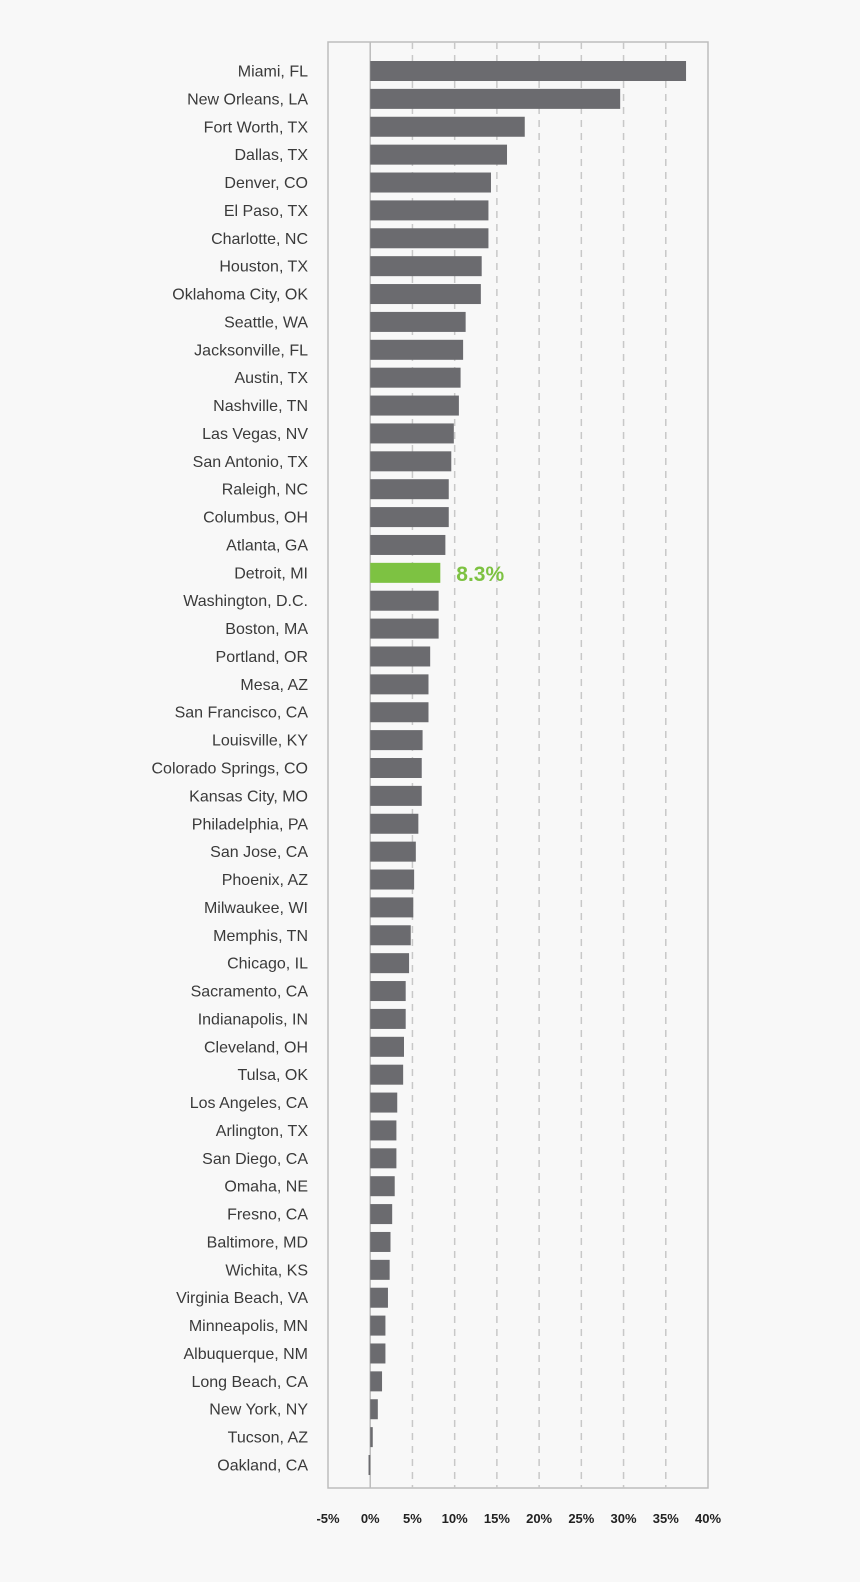 Image resolution: width=860 pixels, height=1582 pixels. What do you see at coordinates (267, 964) in the screenshot?
I see `category-label: Chicago, IL` at bounding box center [267, 964].